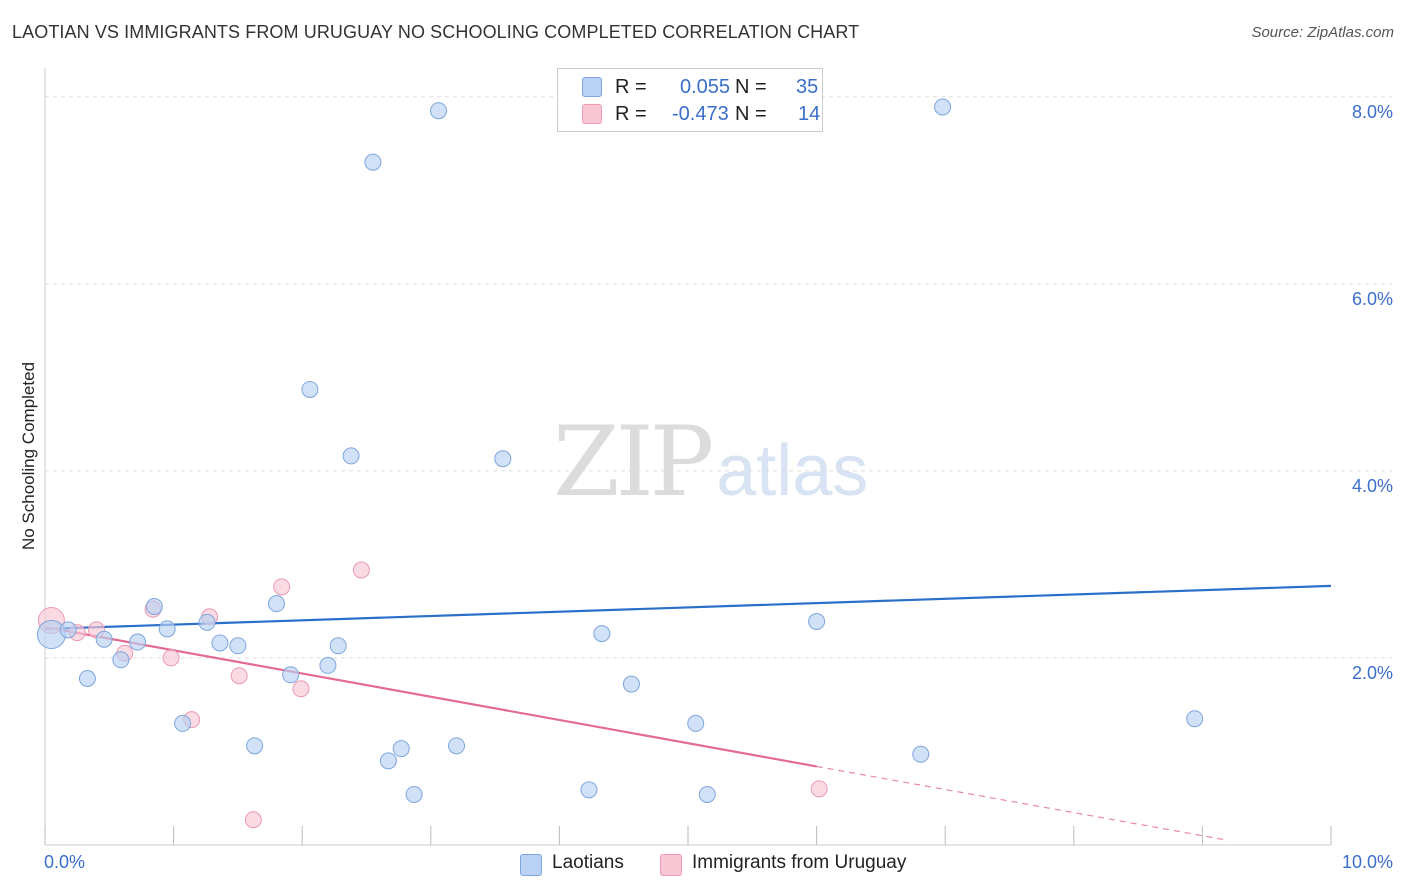  What do you see at coordinates (809, 114) in the screenshot?
I see `legend-n-value: 14` at bounding box center [809, 114].